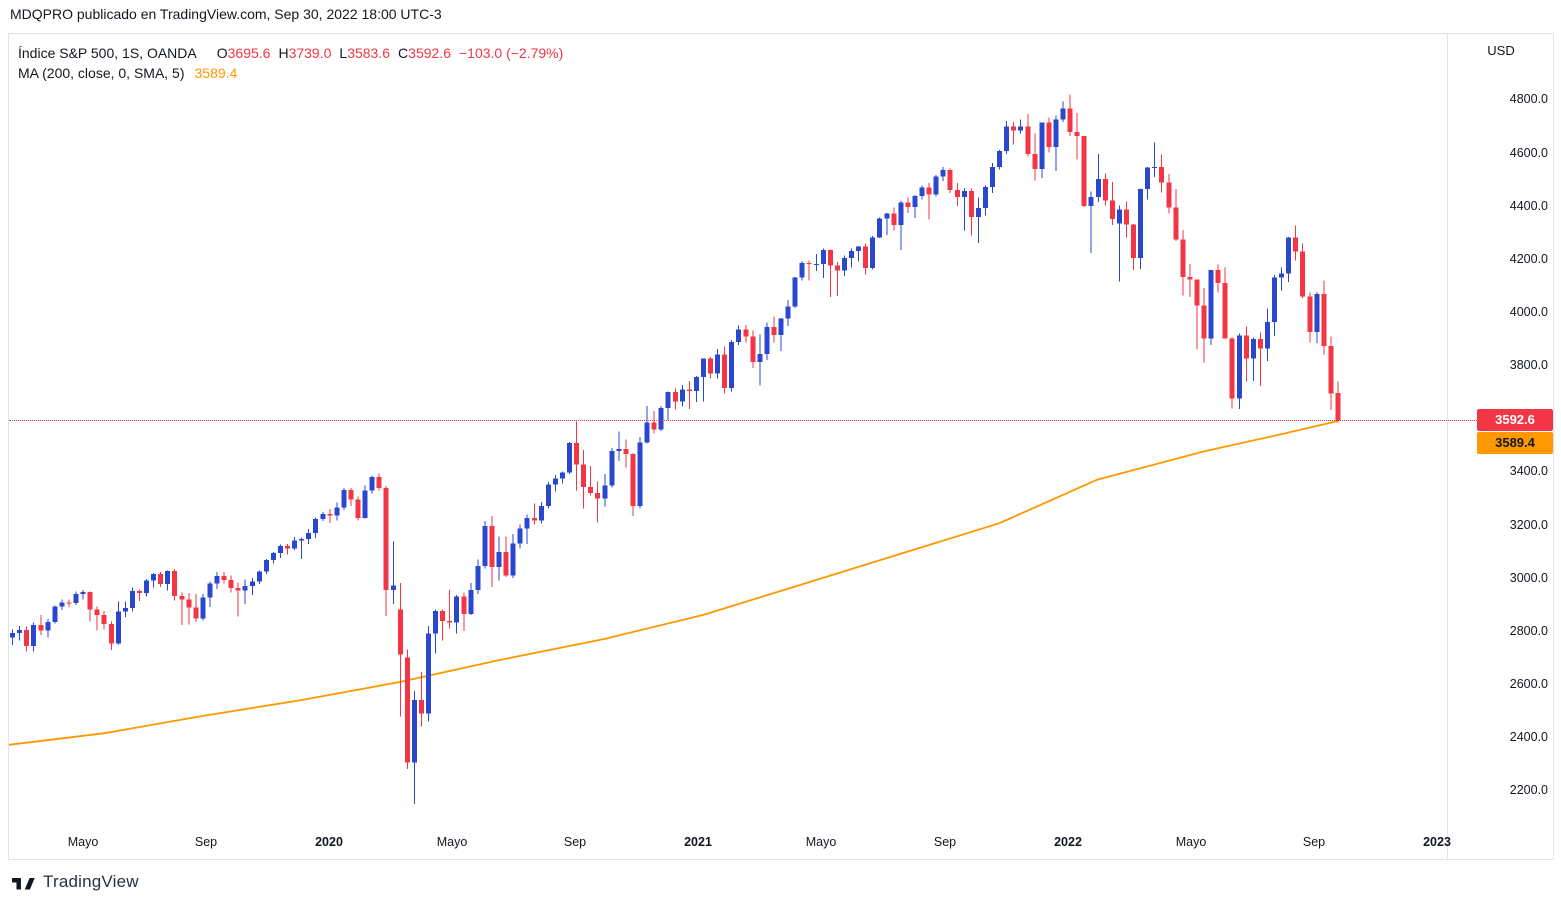 This screenshot has width=1561, height=905. Describe the element at coordinates (290, 73) in the screenshot. I see `ma-legend-row: MA (200, close, 0, SMA, 5) 3589.4` at that location.